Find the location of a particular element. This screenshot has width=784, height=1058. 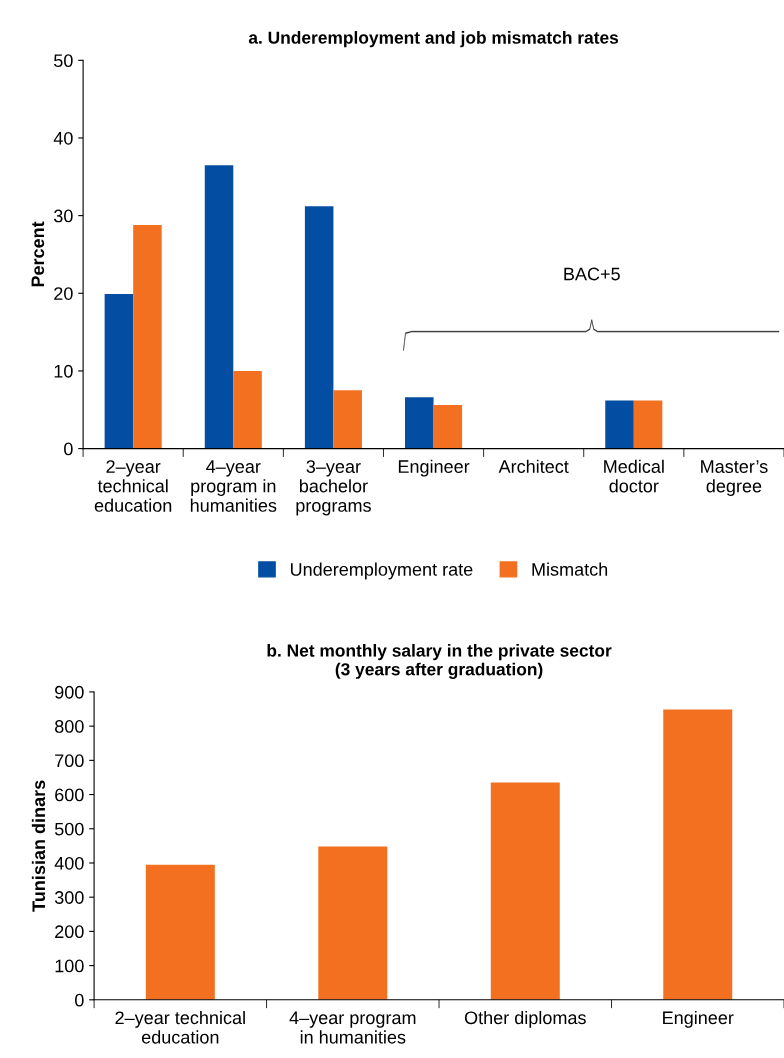

y-tick-label: 40 is located at coordinates (63, 138).